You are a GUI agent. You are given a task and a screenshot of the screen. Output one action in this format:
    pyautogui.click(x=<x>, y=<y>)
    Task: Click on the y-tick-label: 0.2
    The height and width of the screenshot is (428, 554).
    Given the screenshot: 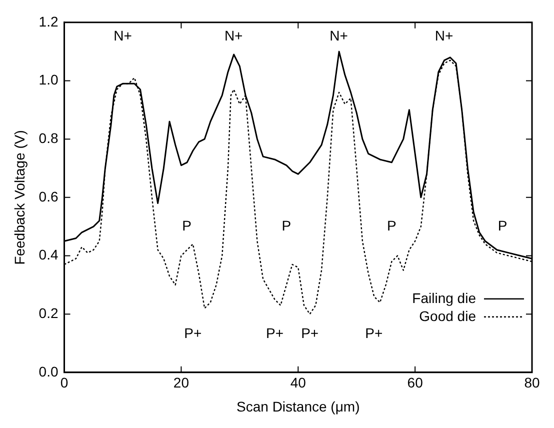 What is the action you would take?
    pyautogui.click(x=48, y=312)
    